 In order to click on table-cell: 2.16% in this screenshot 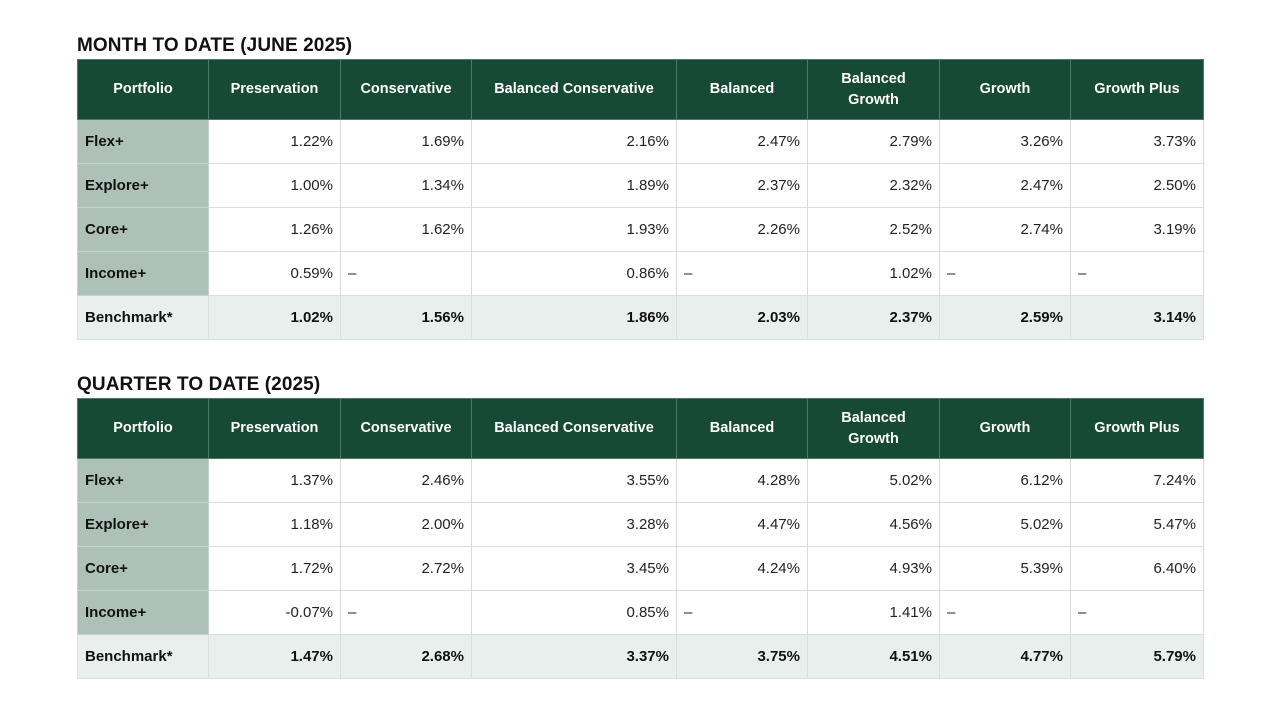, I will do `click(574, 141)`.